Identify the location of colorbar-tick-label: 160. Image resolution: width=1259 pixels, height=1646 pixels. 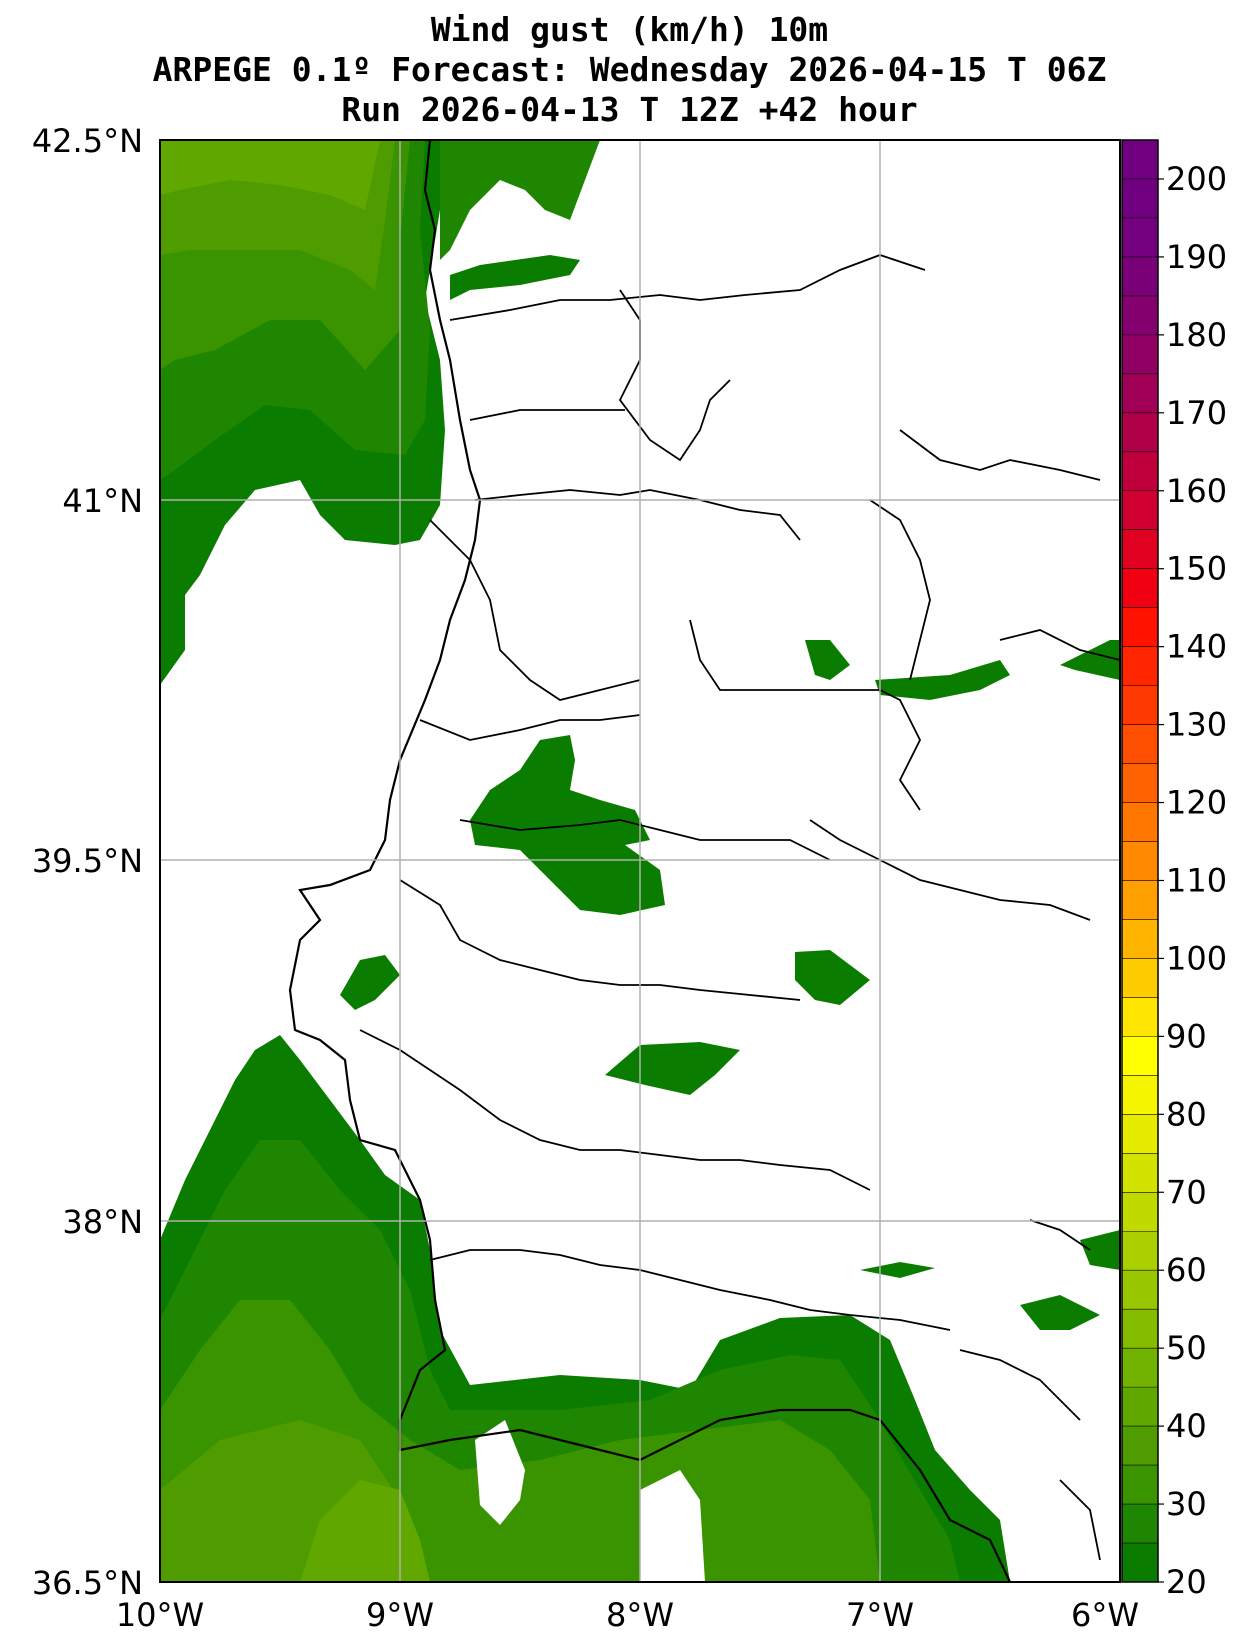
(1196, 491).